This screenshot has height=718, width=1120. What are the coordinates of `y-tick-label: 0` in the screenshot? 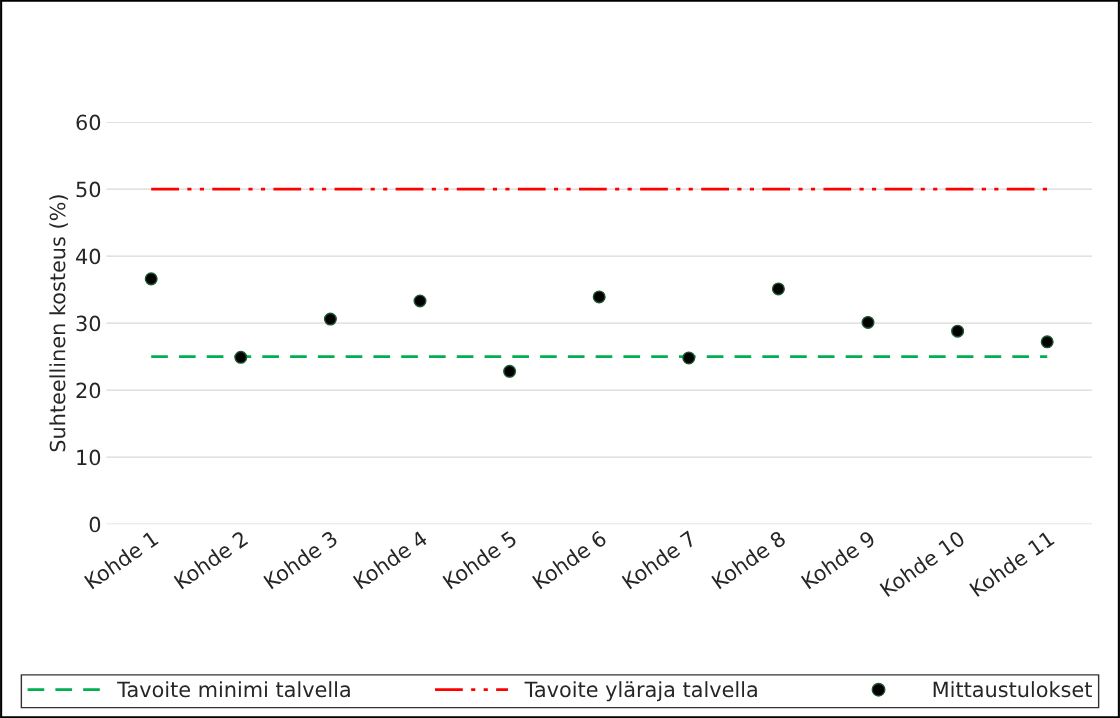 It's located at (95, 524).